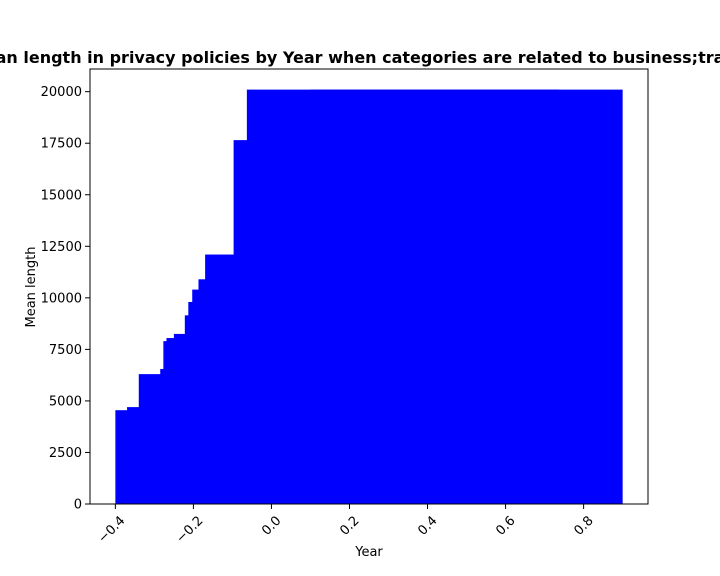 This screenshot has height=576, width=720. Describe the element at coordinates (61, 298) in the screenshot. I see `y-tick-label: 10000` at that location.